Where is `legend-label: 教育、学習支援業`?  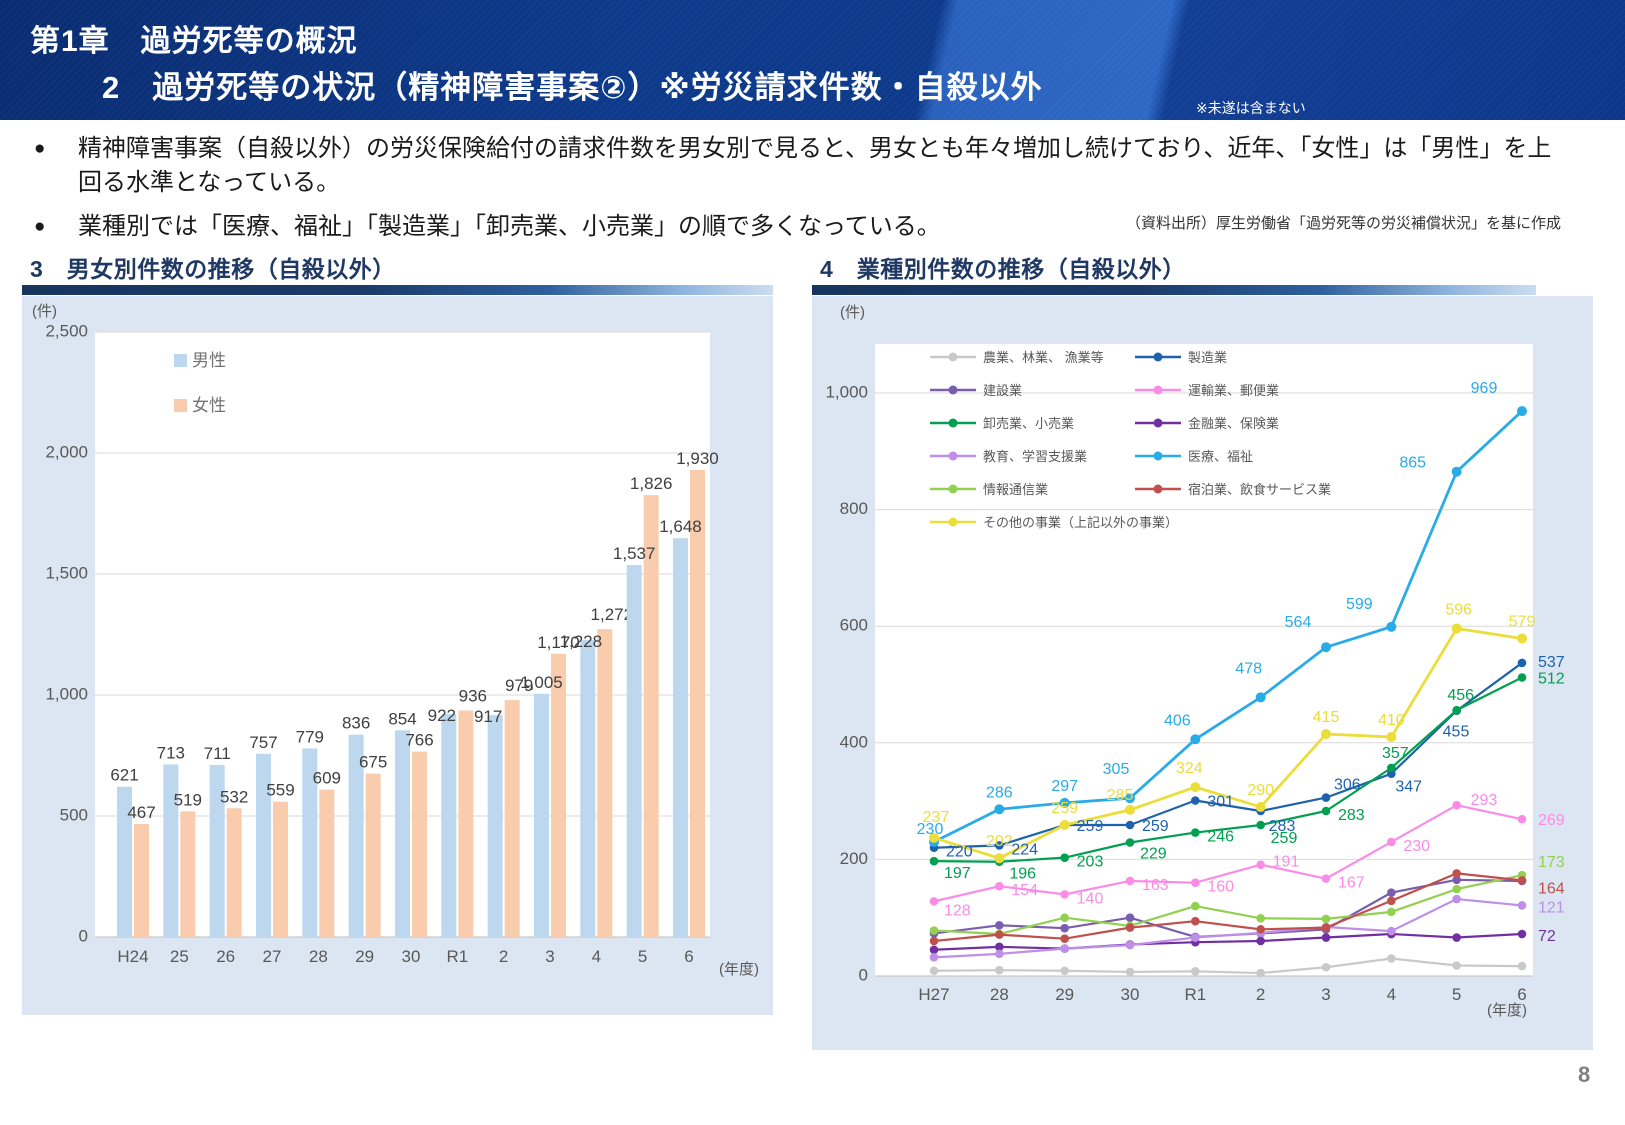
legend-label: 教育、学習支援業 is located at coordinates (1035, 456).